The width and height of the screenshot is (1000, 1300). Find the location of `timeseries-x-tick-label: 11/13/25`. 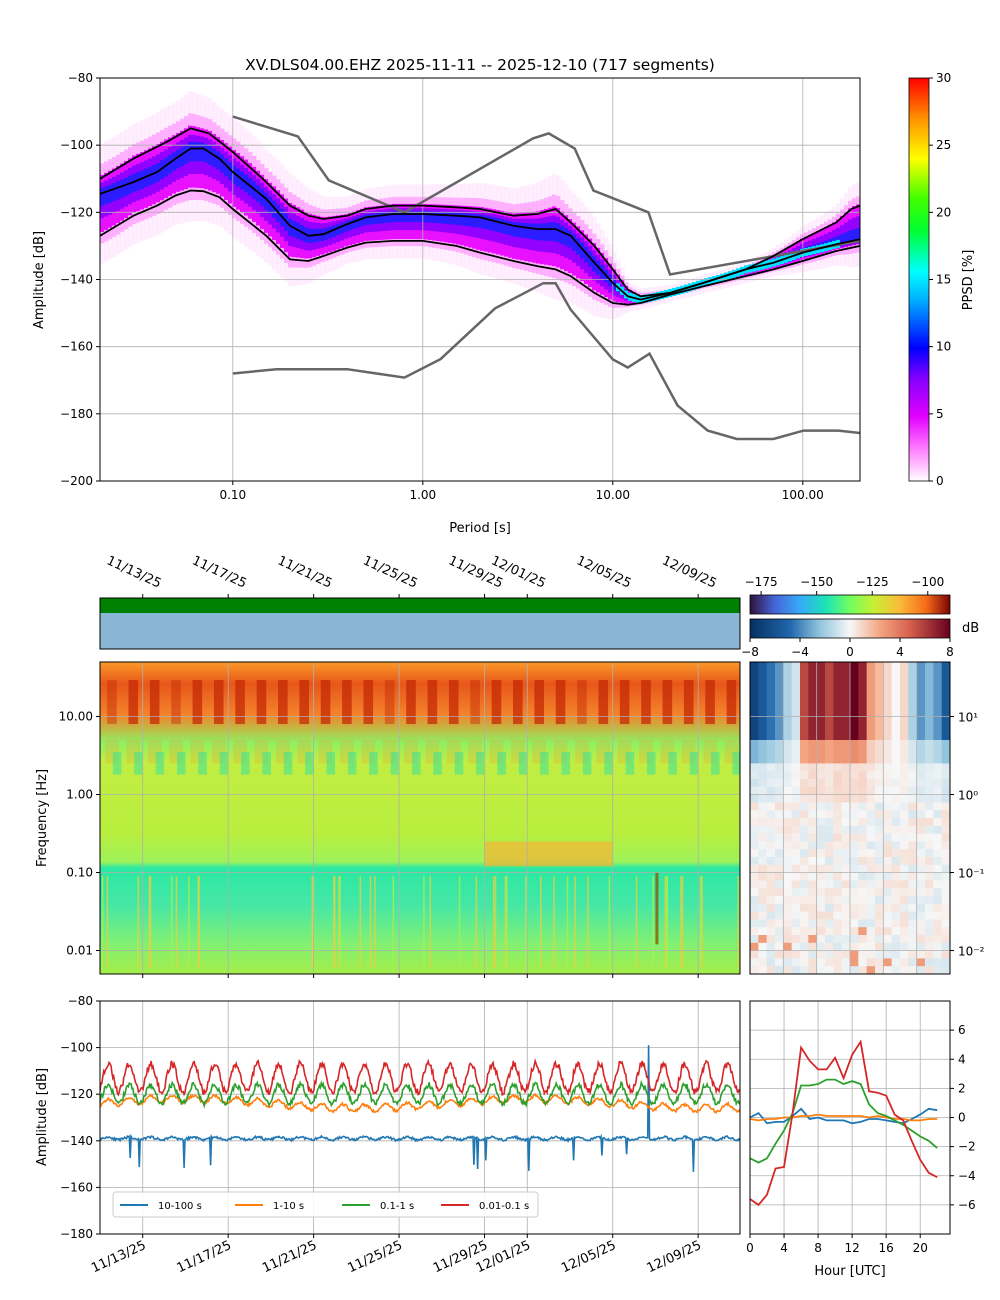

timeseries-x-tick-label: 11/13/25 is located at coordinates (118, 1257).